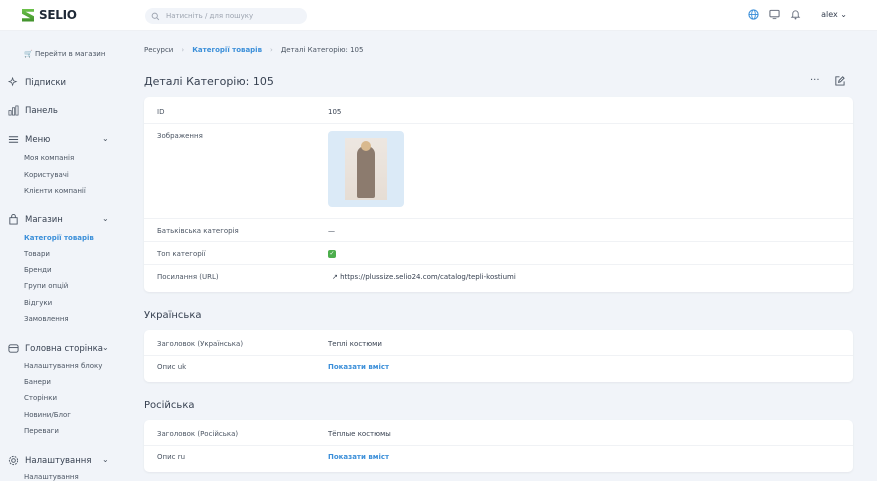 This screenshot has height=481, width=877. What do you see at coordinates (181, 254) in the screenshot?
I see `field-label: Топ категорії` at bounding box center [181, 254].